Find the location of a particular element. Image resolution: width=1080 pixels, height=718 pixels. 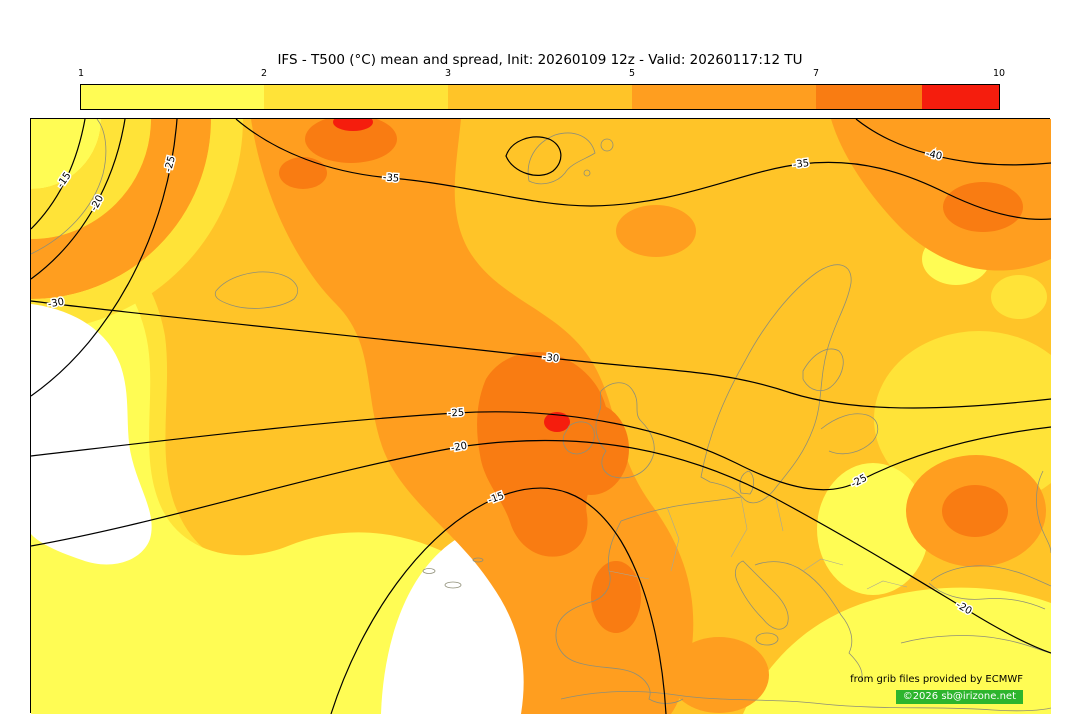

caspian-coast is located at coordinates (1043, 512).